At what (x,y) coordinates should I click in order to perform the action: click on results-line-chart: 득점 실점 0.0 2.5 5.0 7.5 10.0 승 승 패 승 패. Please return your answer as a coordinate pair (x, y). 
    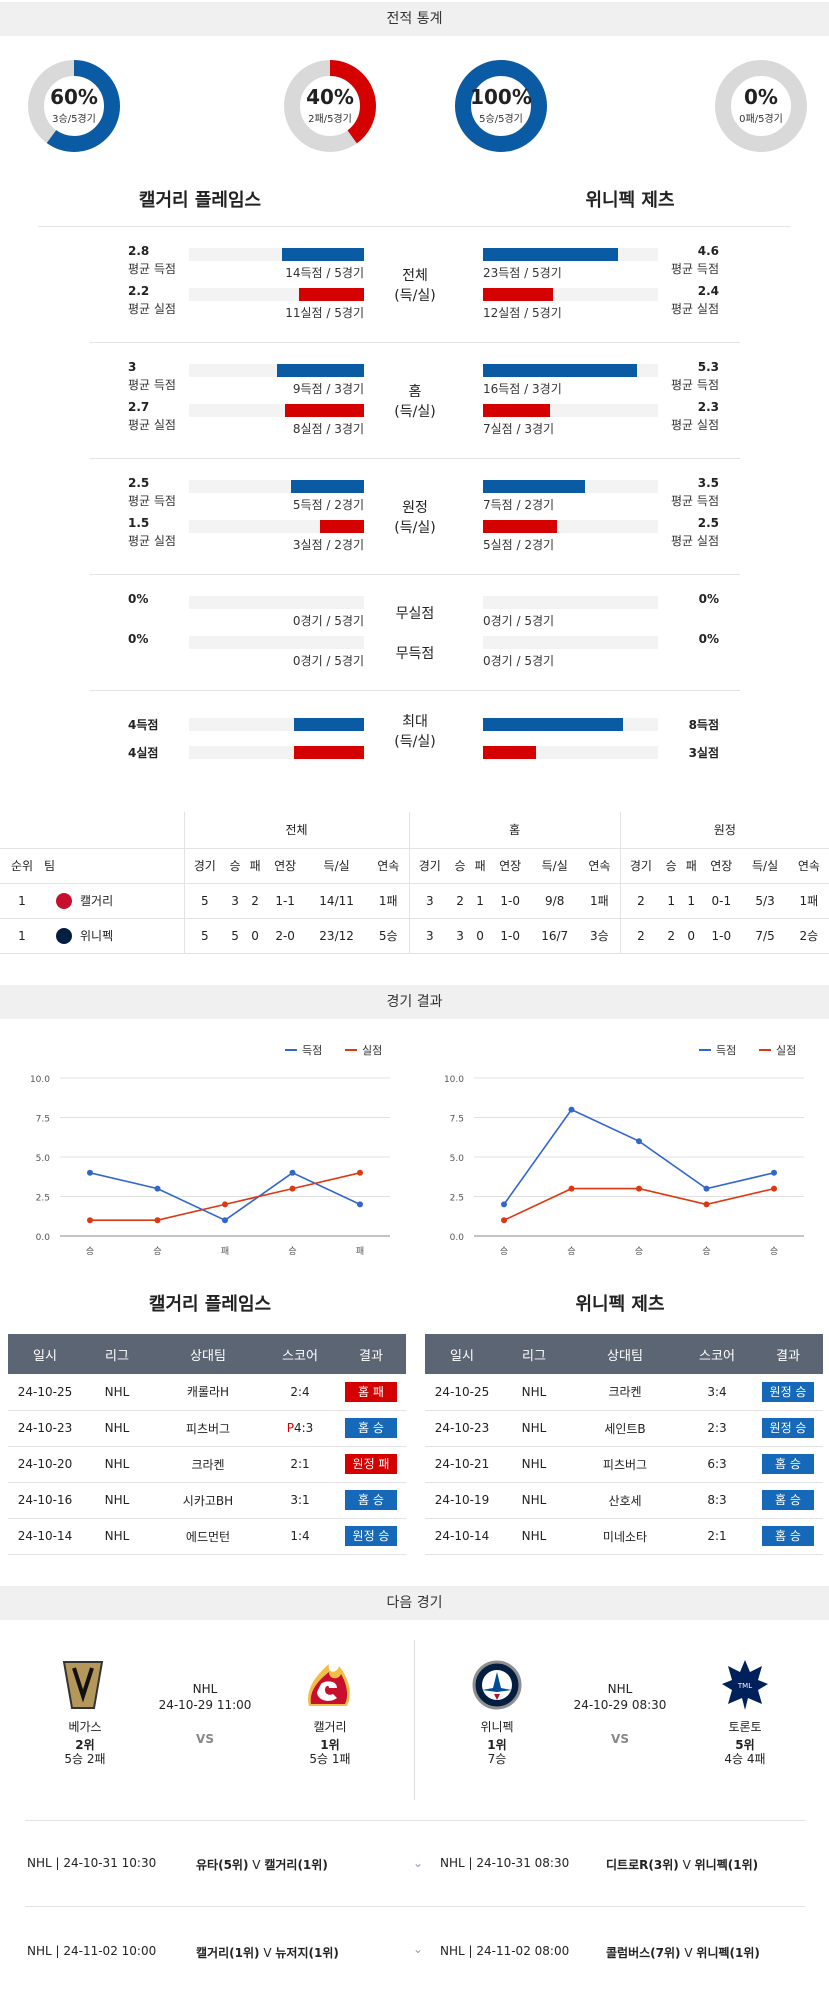
    Looking at the image, I should click on (210, 1150).